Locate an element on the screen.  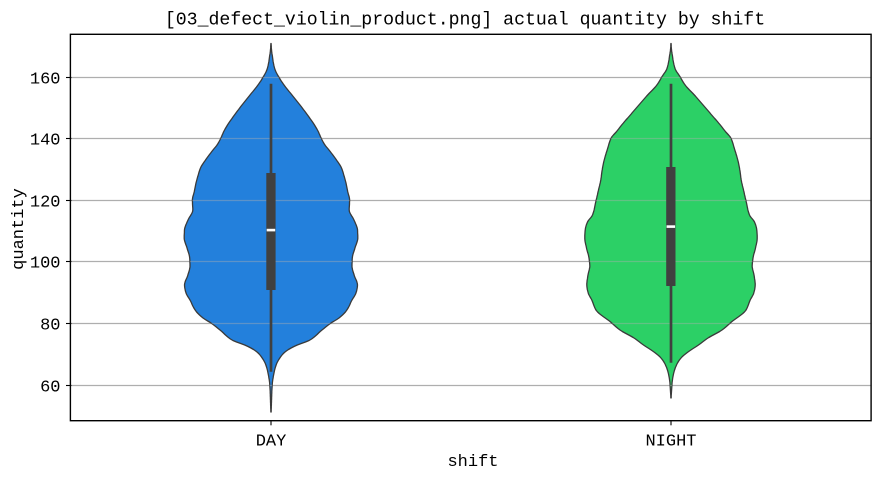
svg-text: 120 is located at coordinates (45, 202).